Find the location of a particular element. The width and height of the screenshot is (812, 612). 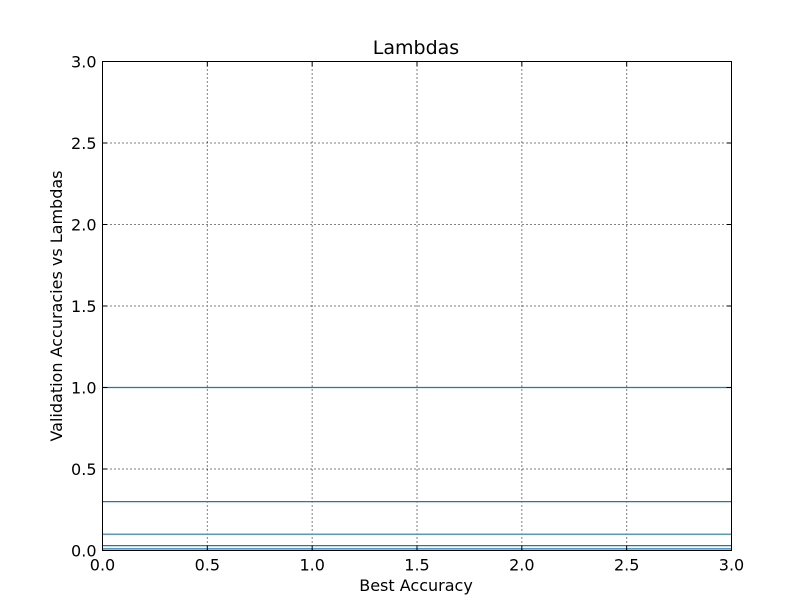

x-tick-label: 0.5 is located at coordinates (207, 565).